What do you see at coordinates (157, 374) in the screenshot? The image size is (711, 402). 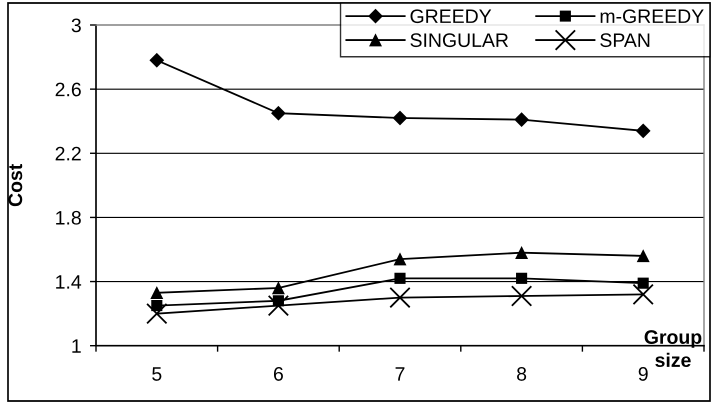 I see `x-tick-label: 5` at bounding box center [157, 374].